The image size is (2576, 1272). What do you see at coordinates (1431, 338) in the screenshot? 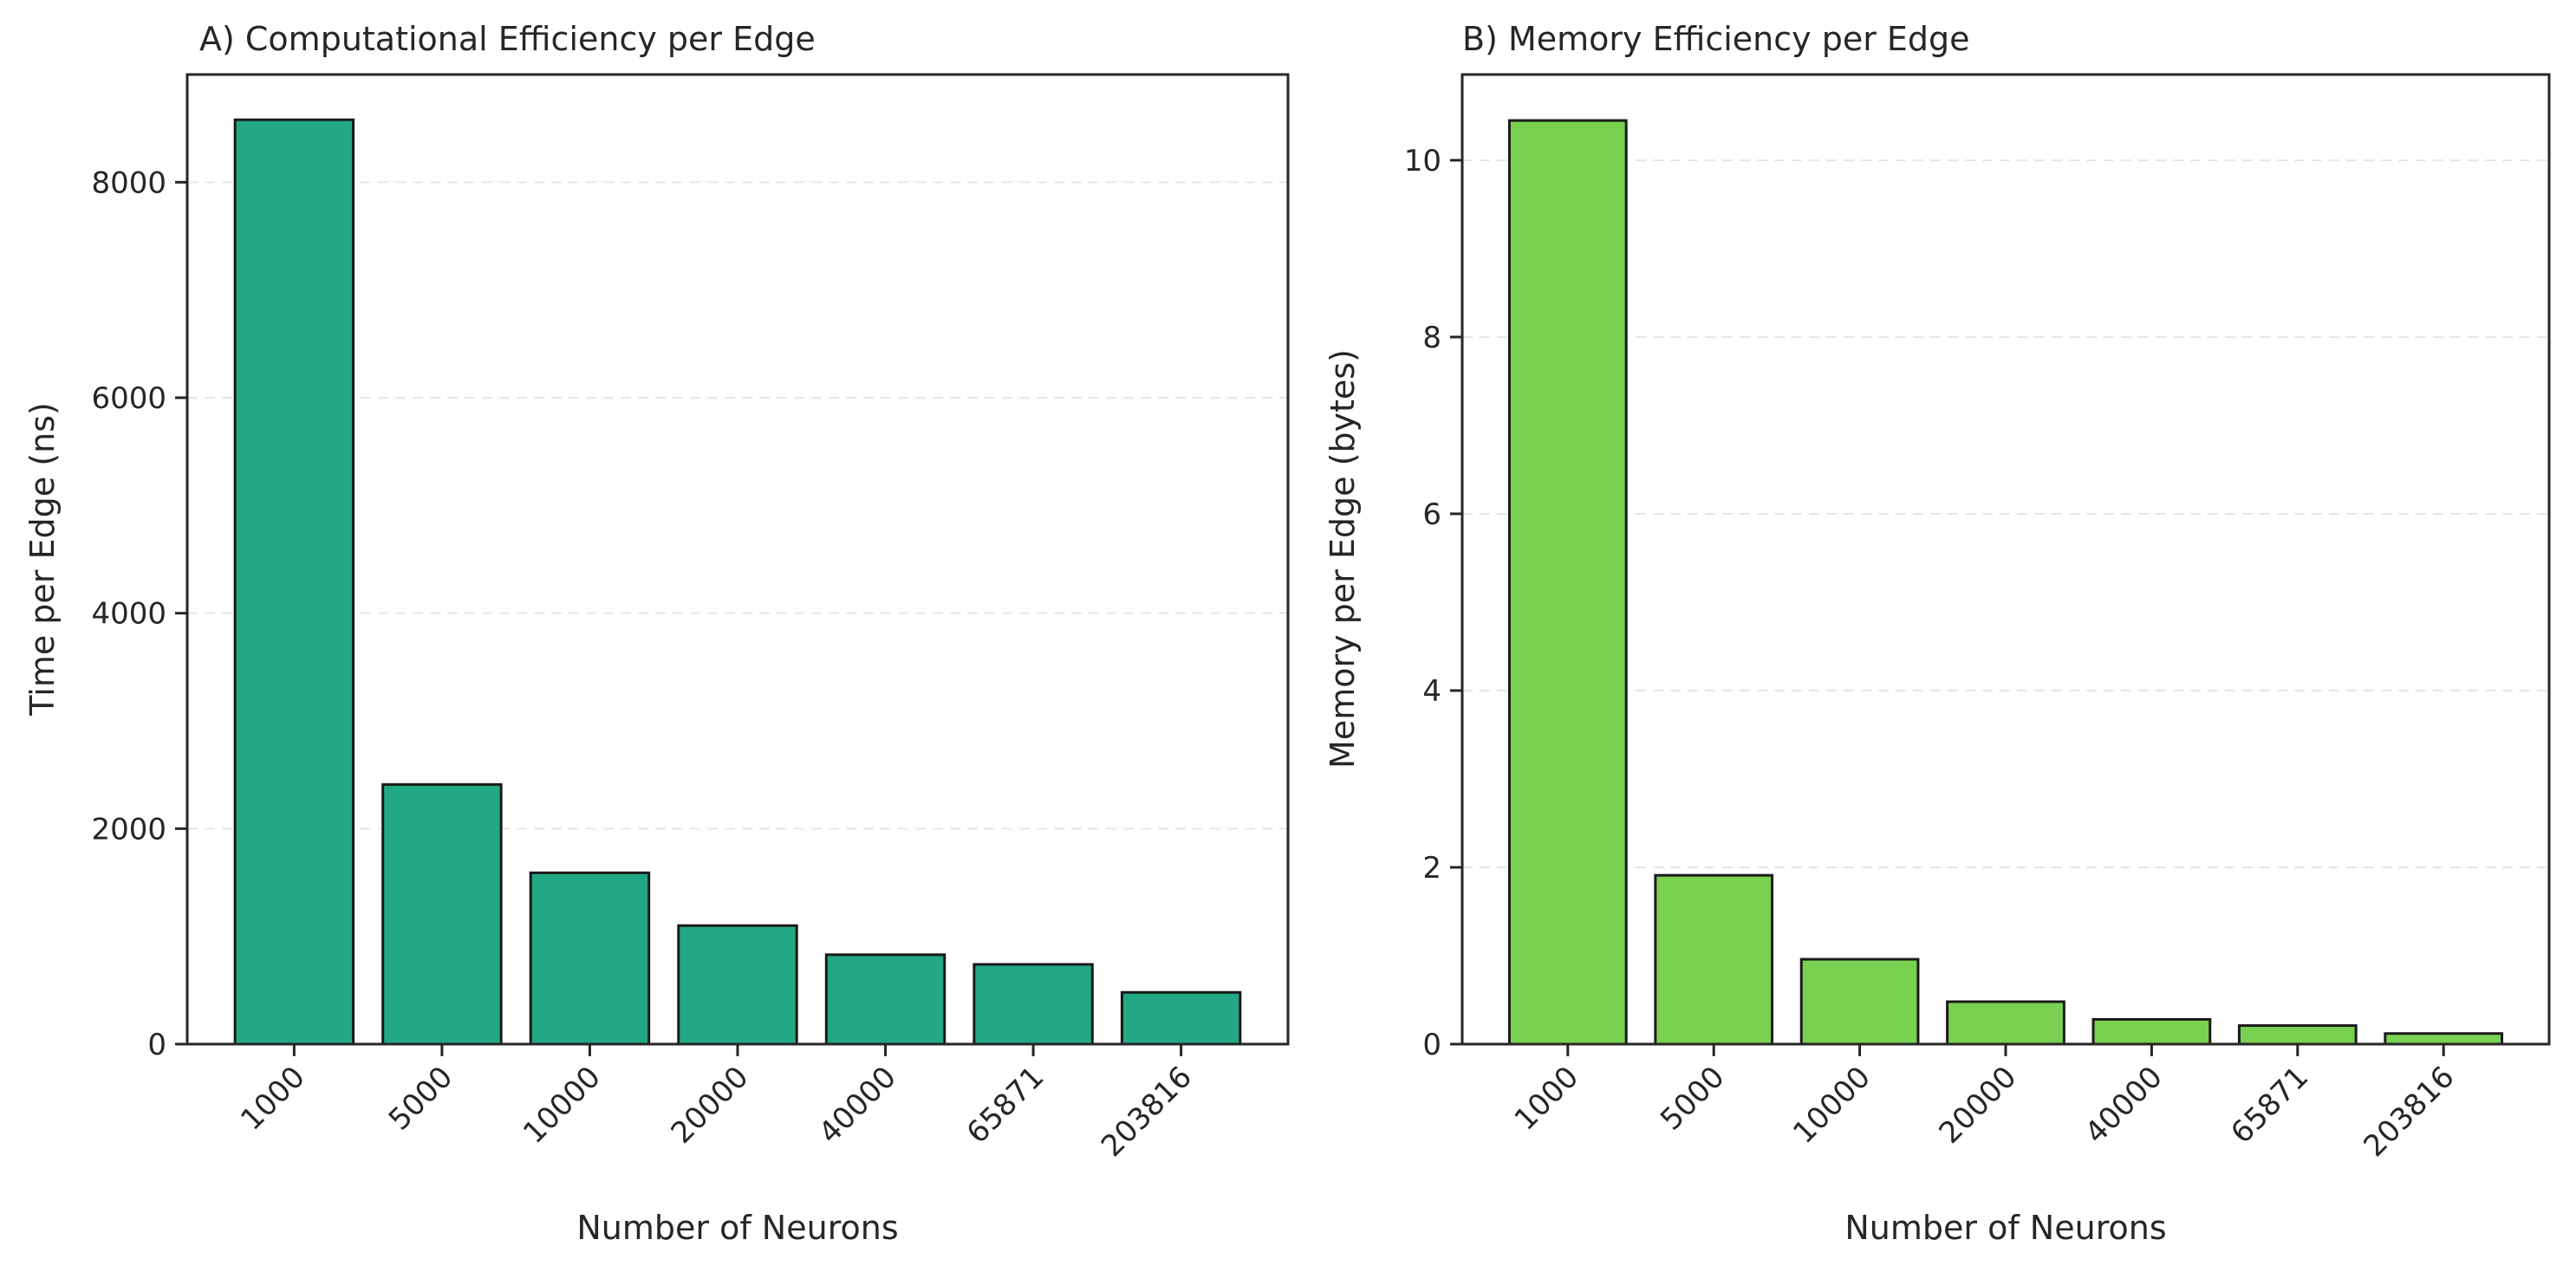
I see `y-tick-label: 8` at bounding box center [1431, 338].